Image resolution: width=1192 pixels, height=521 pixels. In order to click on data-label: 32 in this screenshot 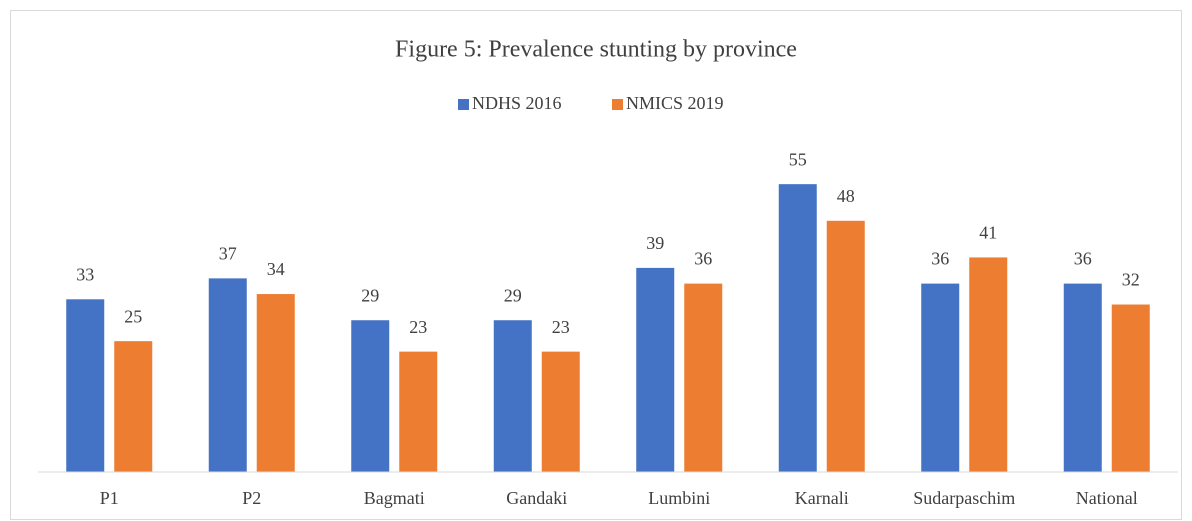, I will do `click(1131, 280)`.